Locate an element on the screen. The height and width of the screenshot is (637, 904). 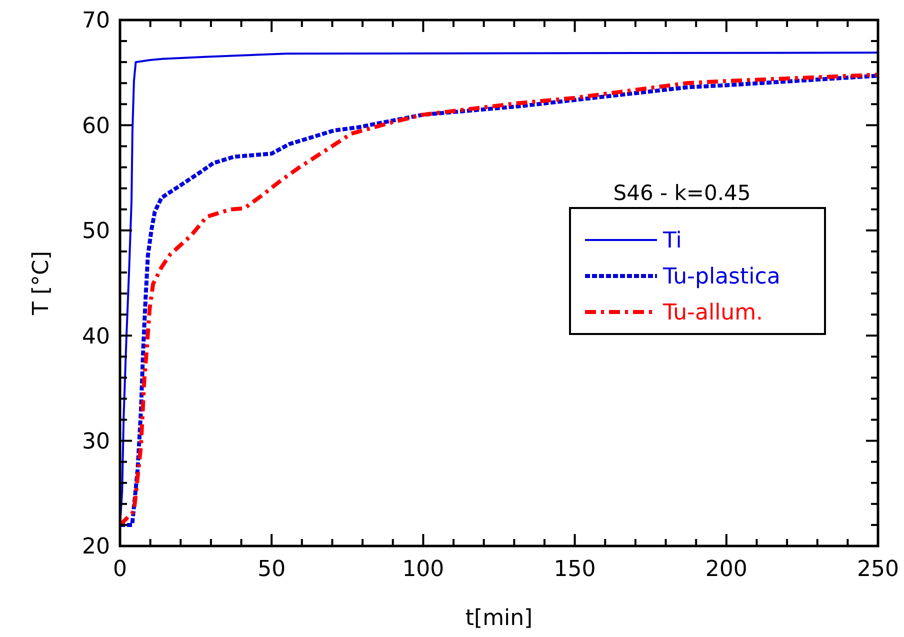
y-tick-label: 70 is located at coordinates (96, 21).